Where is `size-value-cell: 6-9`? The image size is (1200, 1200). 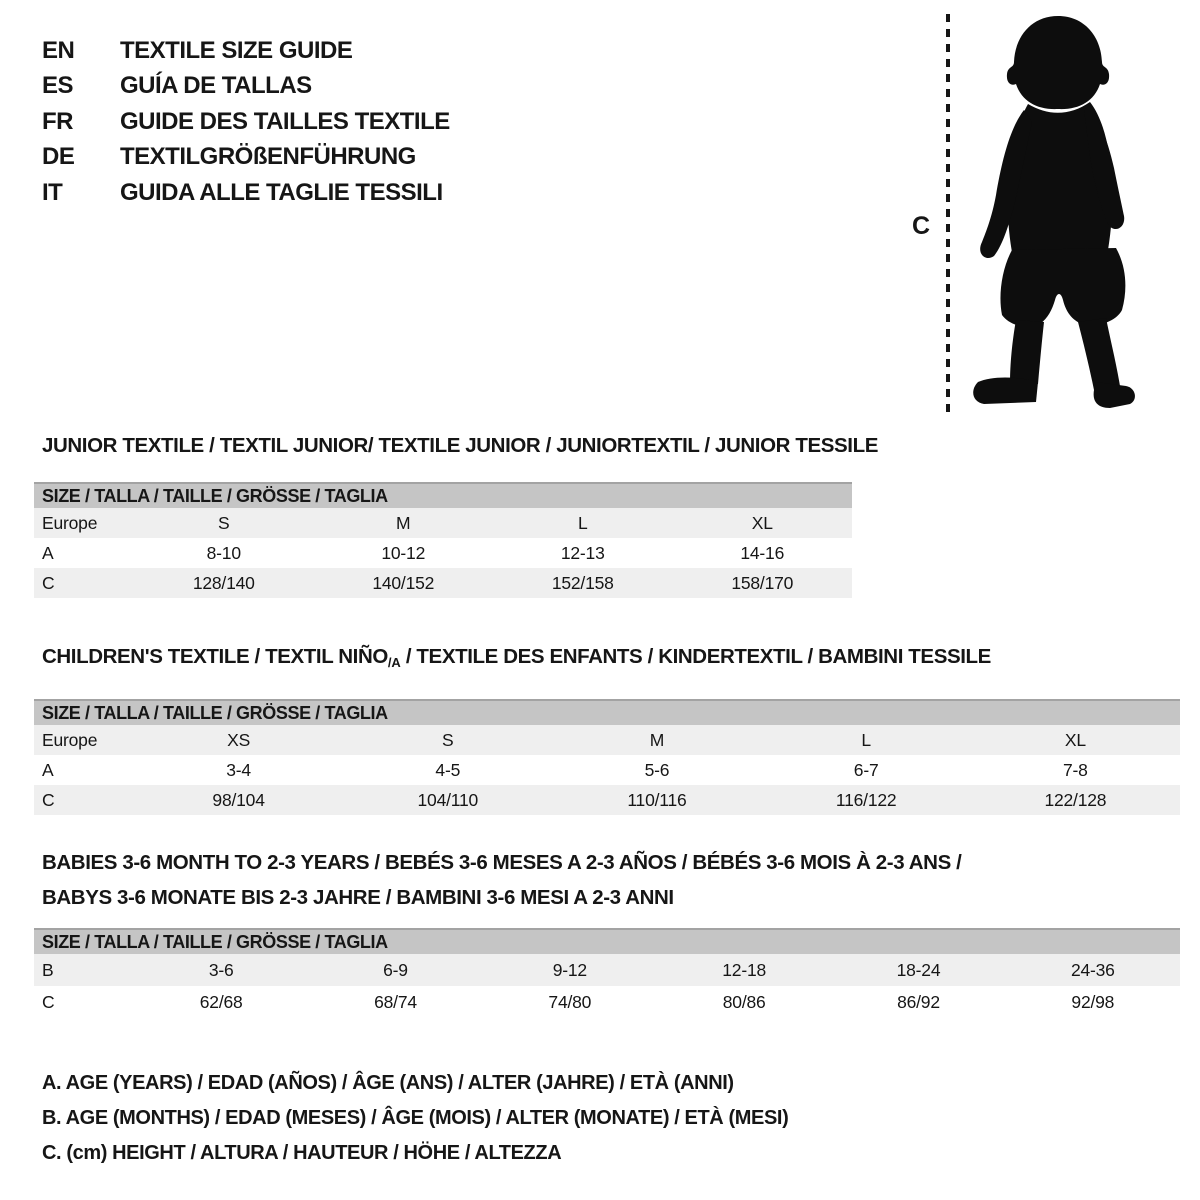 size-value-cell: 6-9 is located at coordinates (395, 970).